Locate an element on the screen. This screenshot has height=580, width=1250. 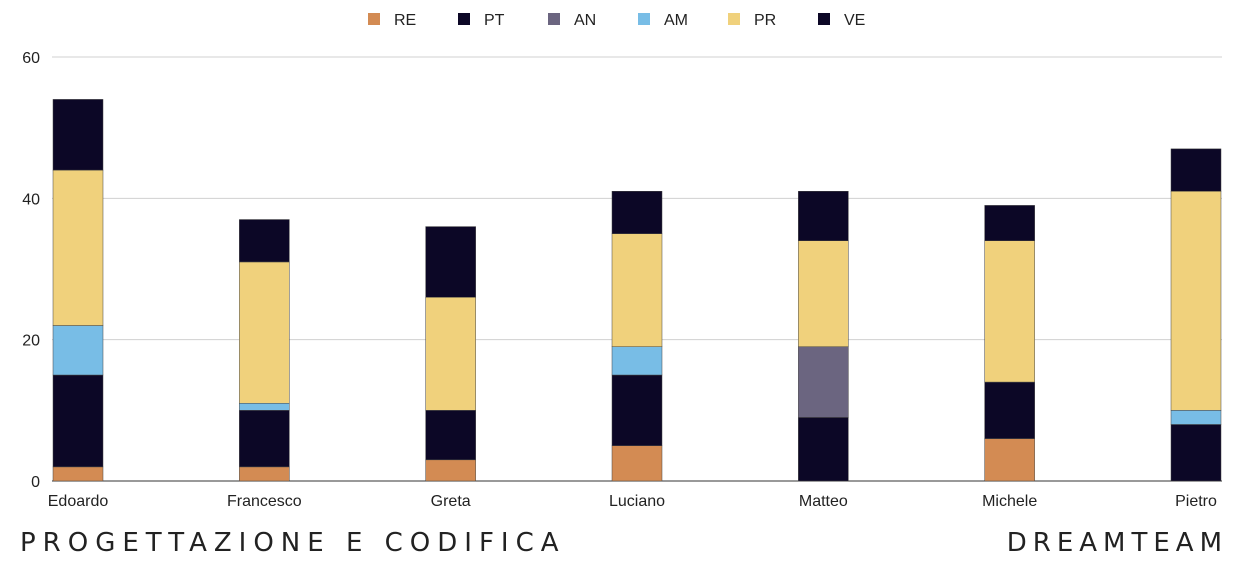
bar-segment-pr-luciano is located at coordinates (637, 290).